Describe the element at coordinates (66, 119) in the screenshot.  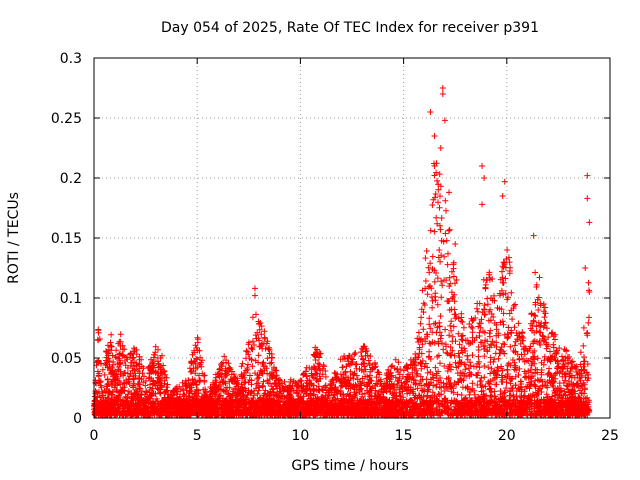
I see `y-tick-label: 0.25` at that location.